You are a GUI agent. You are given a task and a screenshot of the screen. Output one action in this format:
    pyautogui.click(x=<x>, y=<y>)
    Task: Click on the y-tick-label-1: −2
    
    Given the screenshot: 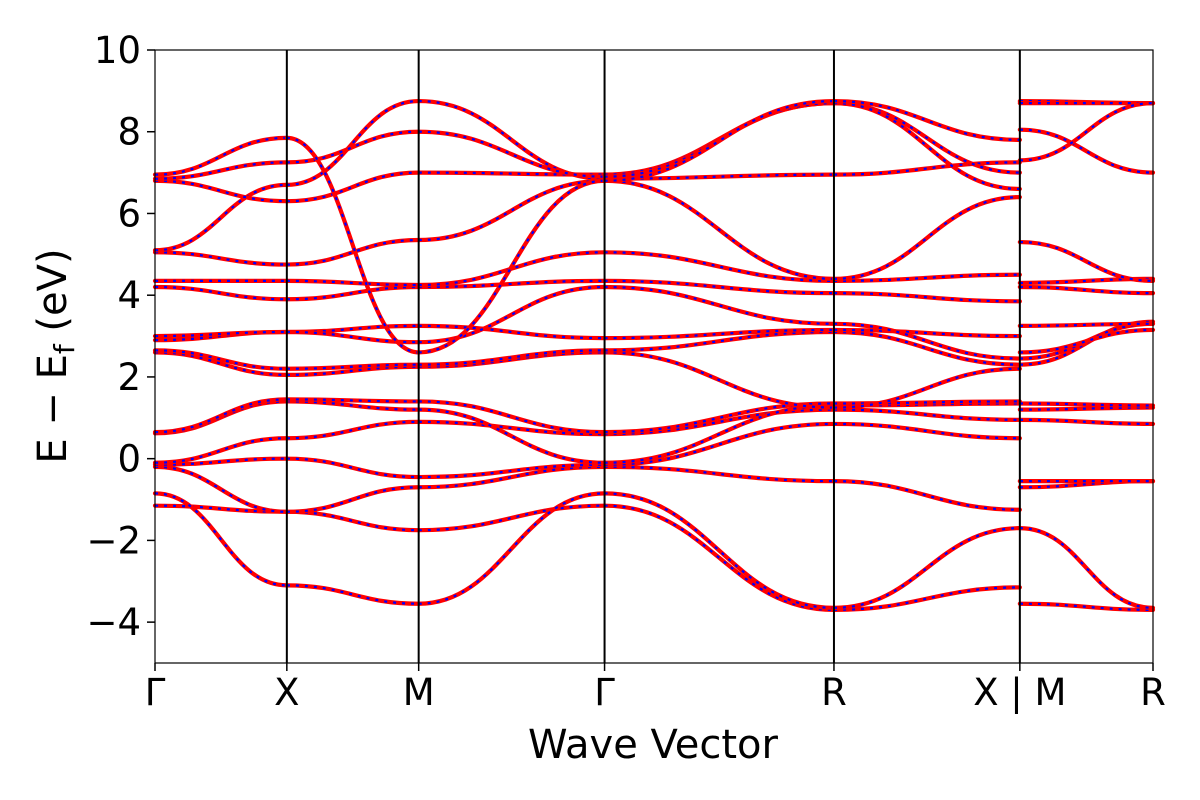 What is the action you would take?
    pyautogui.click(x=113, y=540)
    